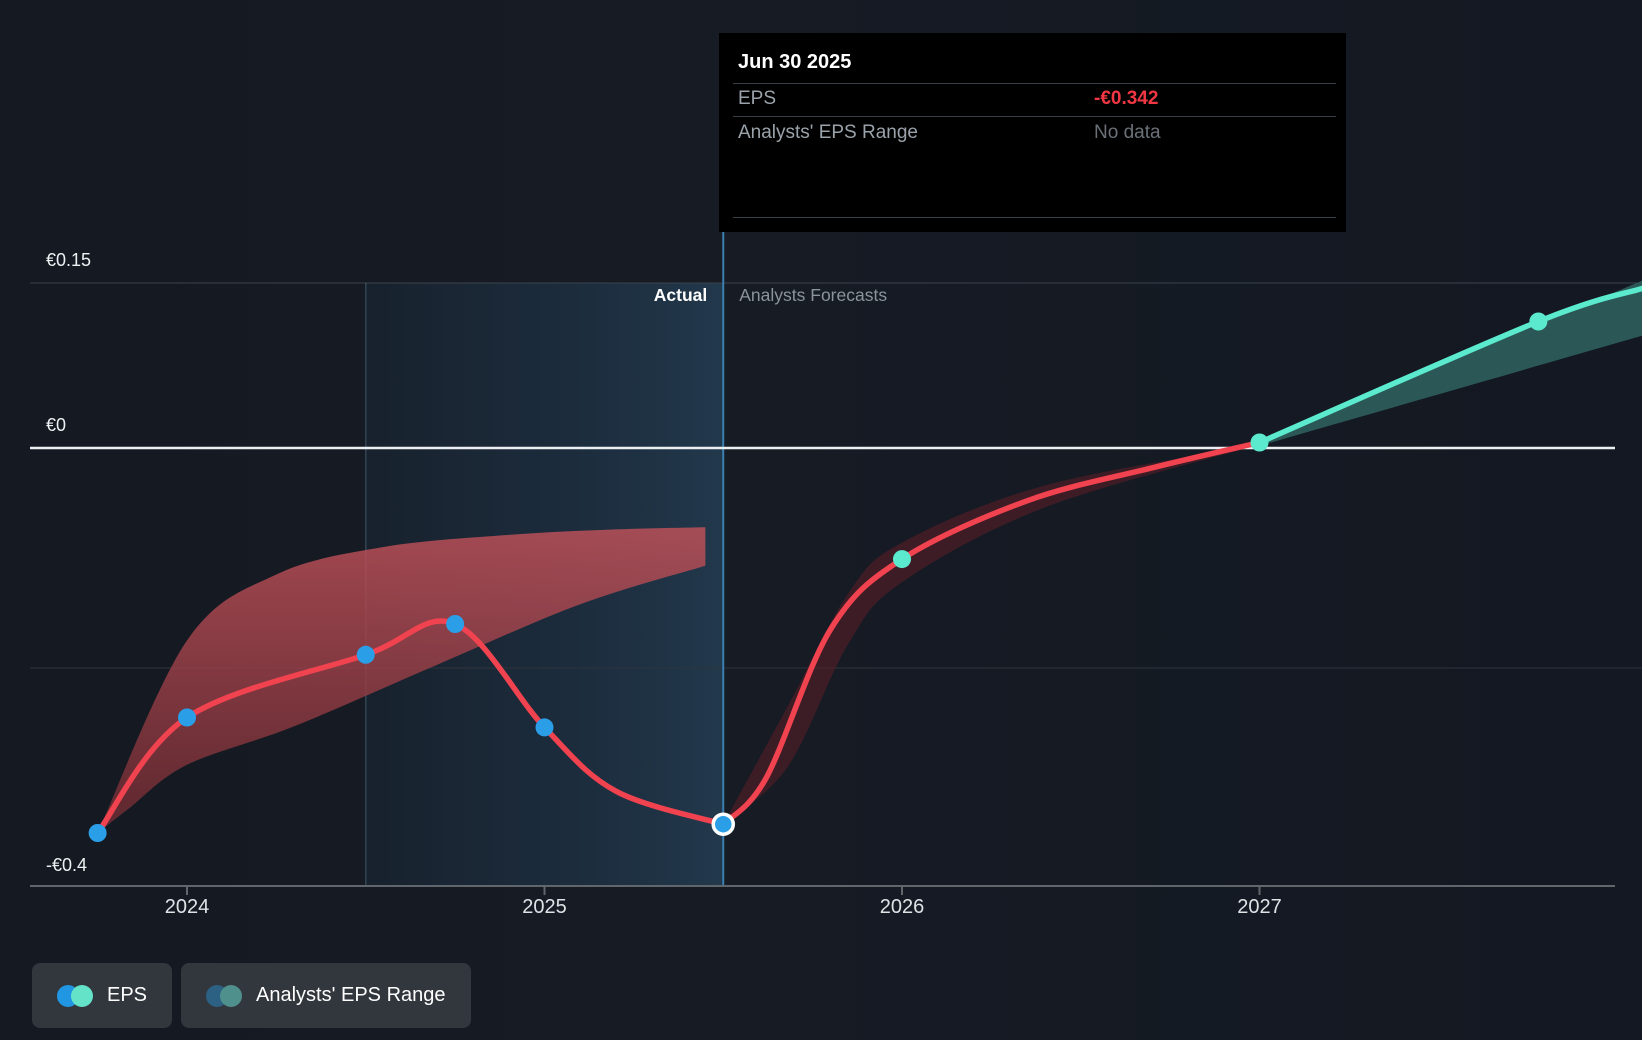  What do you see at coordinates (187, 907) in the screenshot?
I see `x-axis-label-2024: 2024` at bounding box center [187, 907].